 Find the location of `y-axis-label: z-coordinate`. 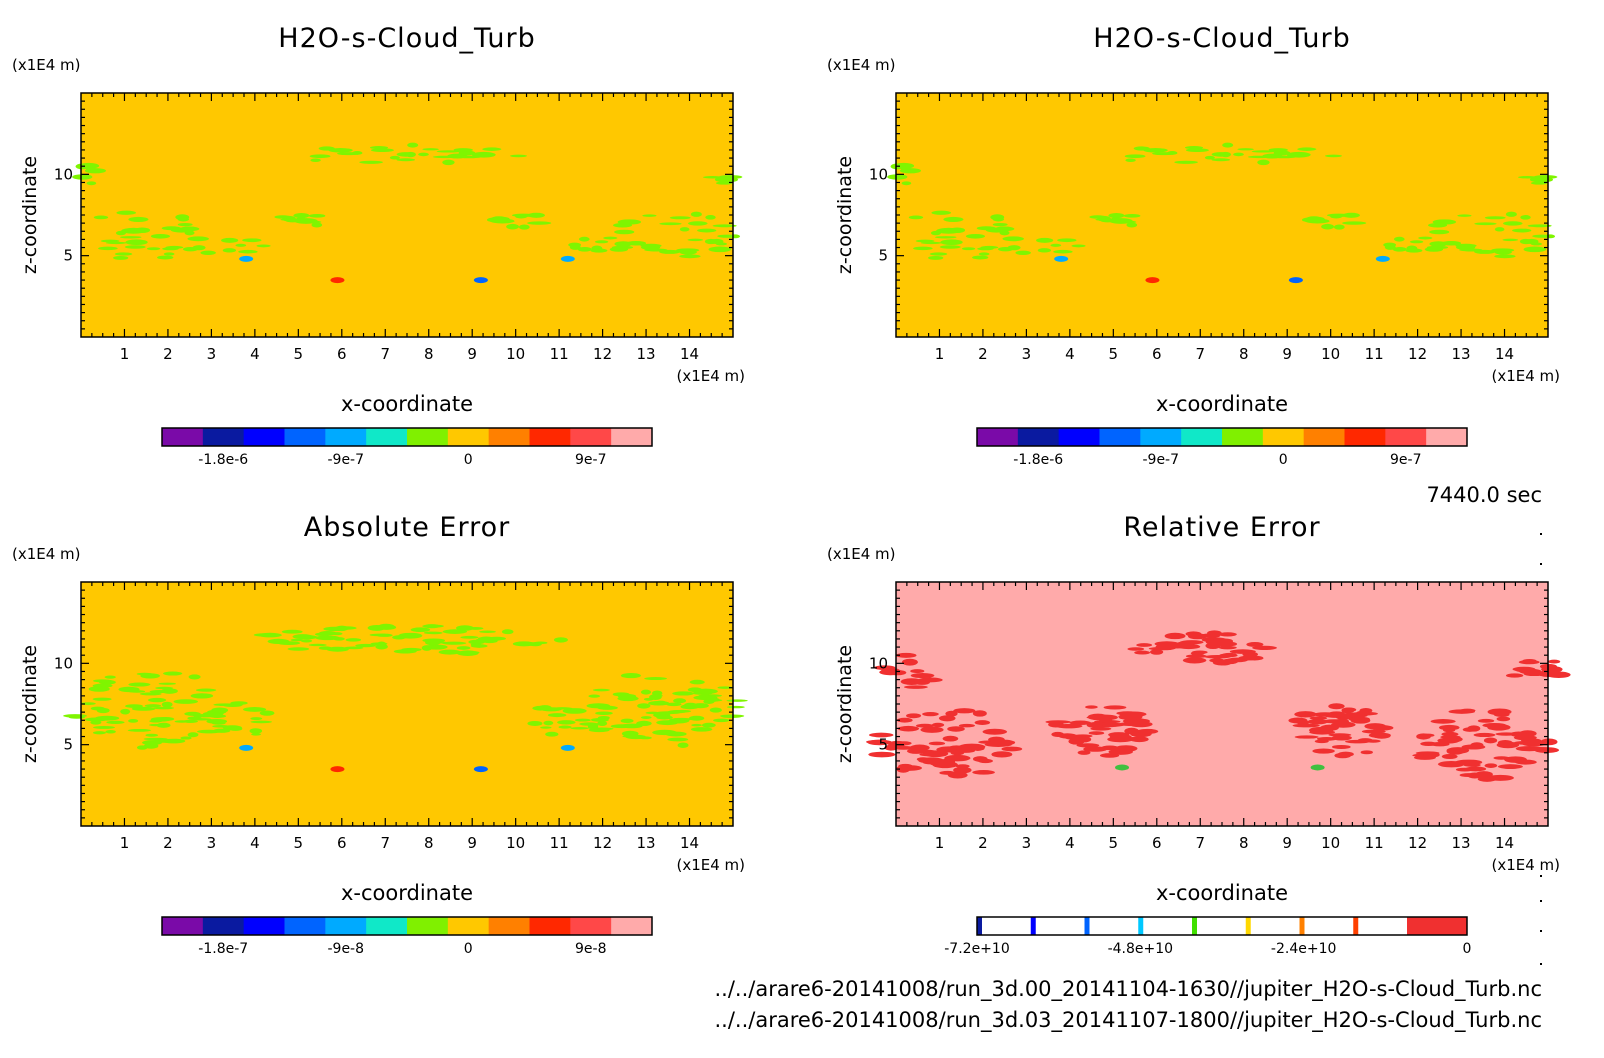

y-axis-label: z-coordinate is located at coordinates (845, 704).